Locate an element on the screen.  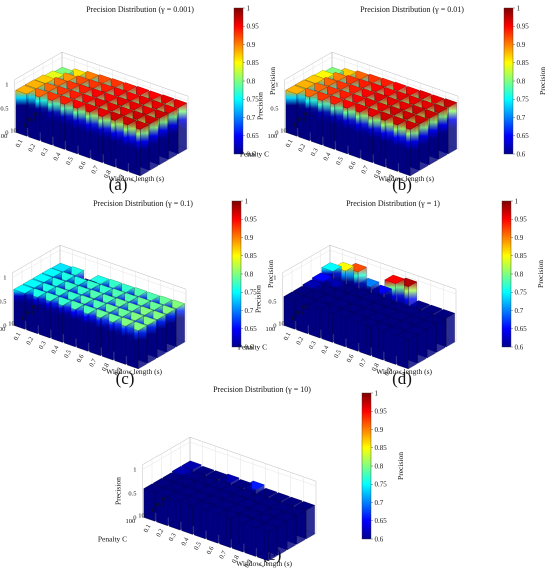
penalty-c-axis-label: Penalty C is located at coordinates (252, 347).